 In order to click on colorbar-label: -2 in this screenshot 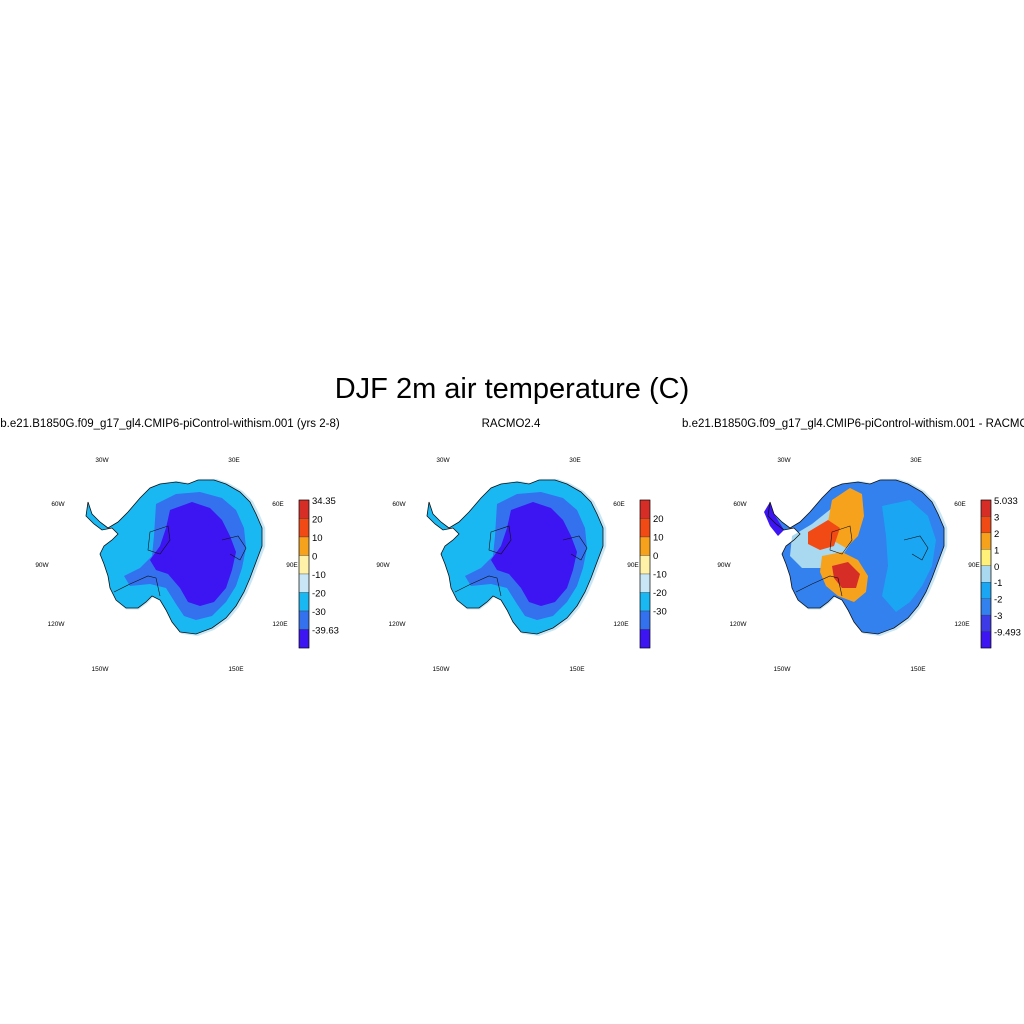, I will do `click(998, 600)`.